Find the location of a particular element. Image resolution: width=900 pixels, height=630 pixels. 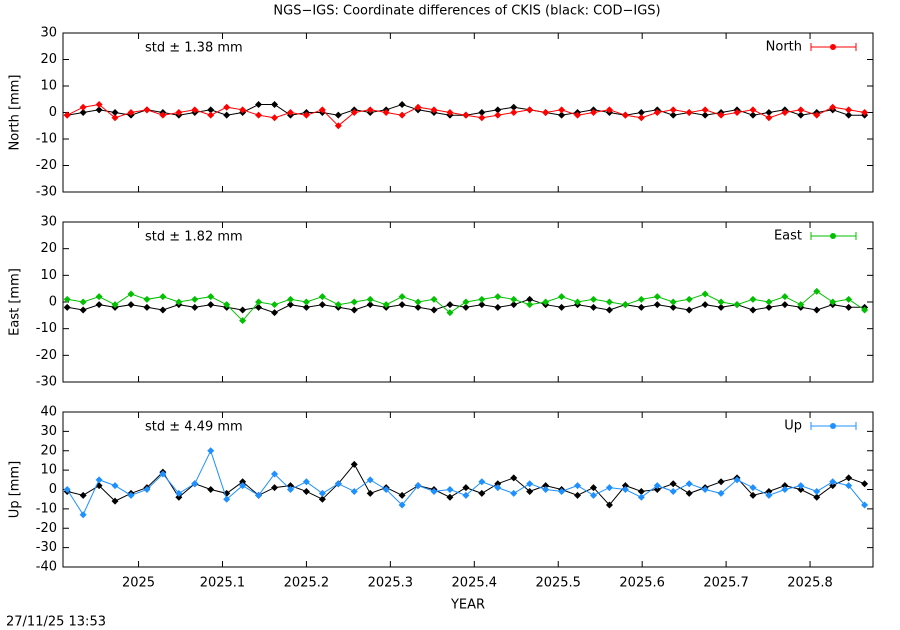

std-annotation: std ± 4.49 mm is located at coordinates (194, 427).